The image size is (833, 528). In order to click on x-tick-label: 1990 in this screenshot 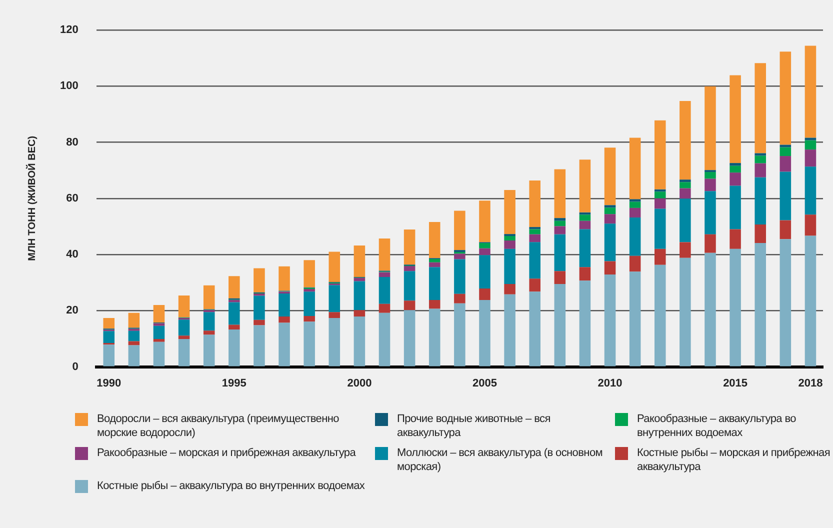, I will do `click(109, 383)`.